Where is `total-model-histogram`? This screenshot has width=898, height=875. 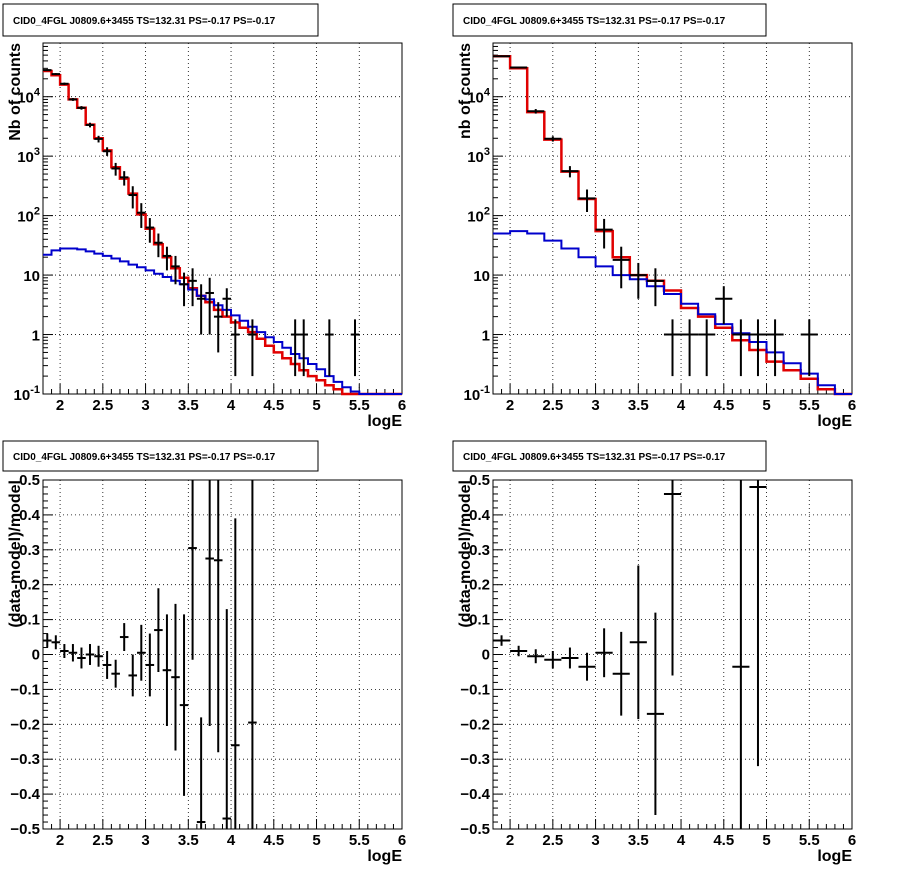 total-model-histogram is located at coordinates (222, 232).